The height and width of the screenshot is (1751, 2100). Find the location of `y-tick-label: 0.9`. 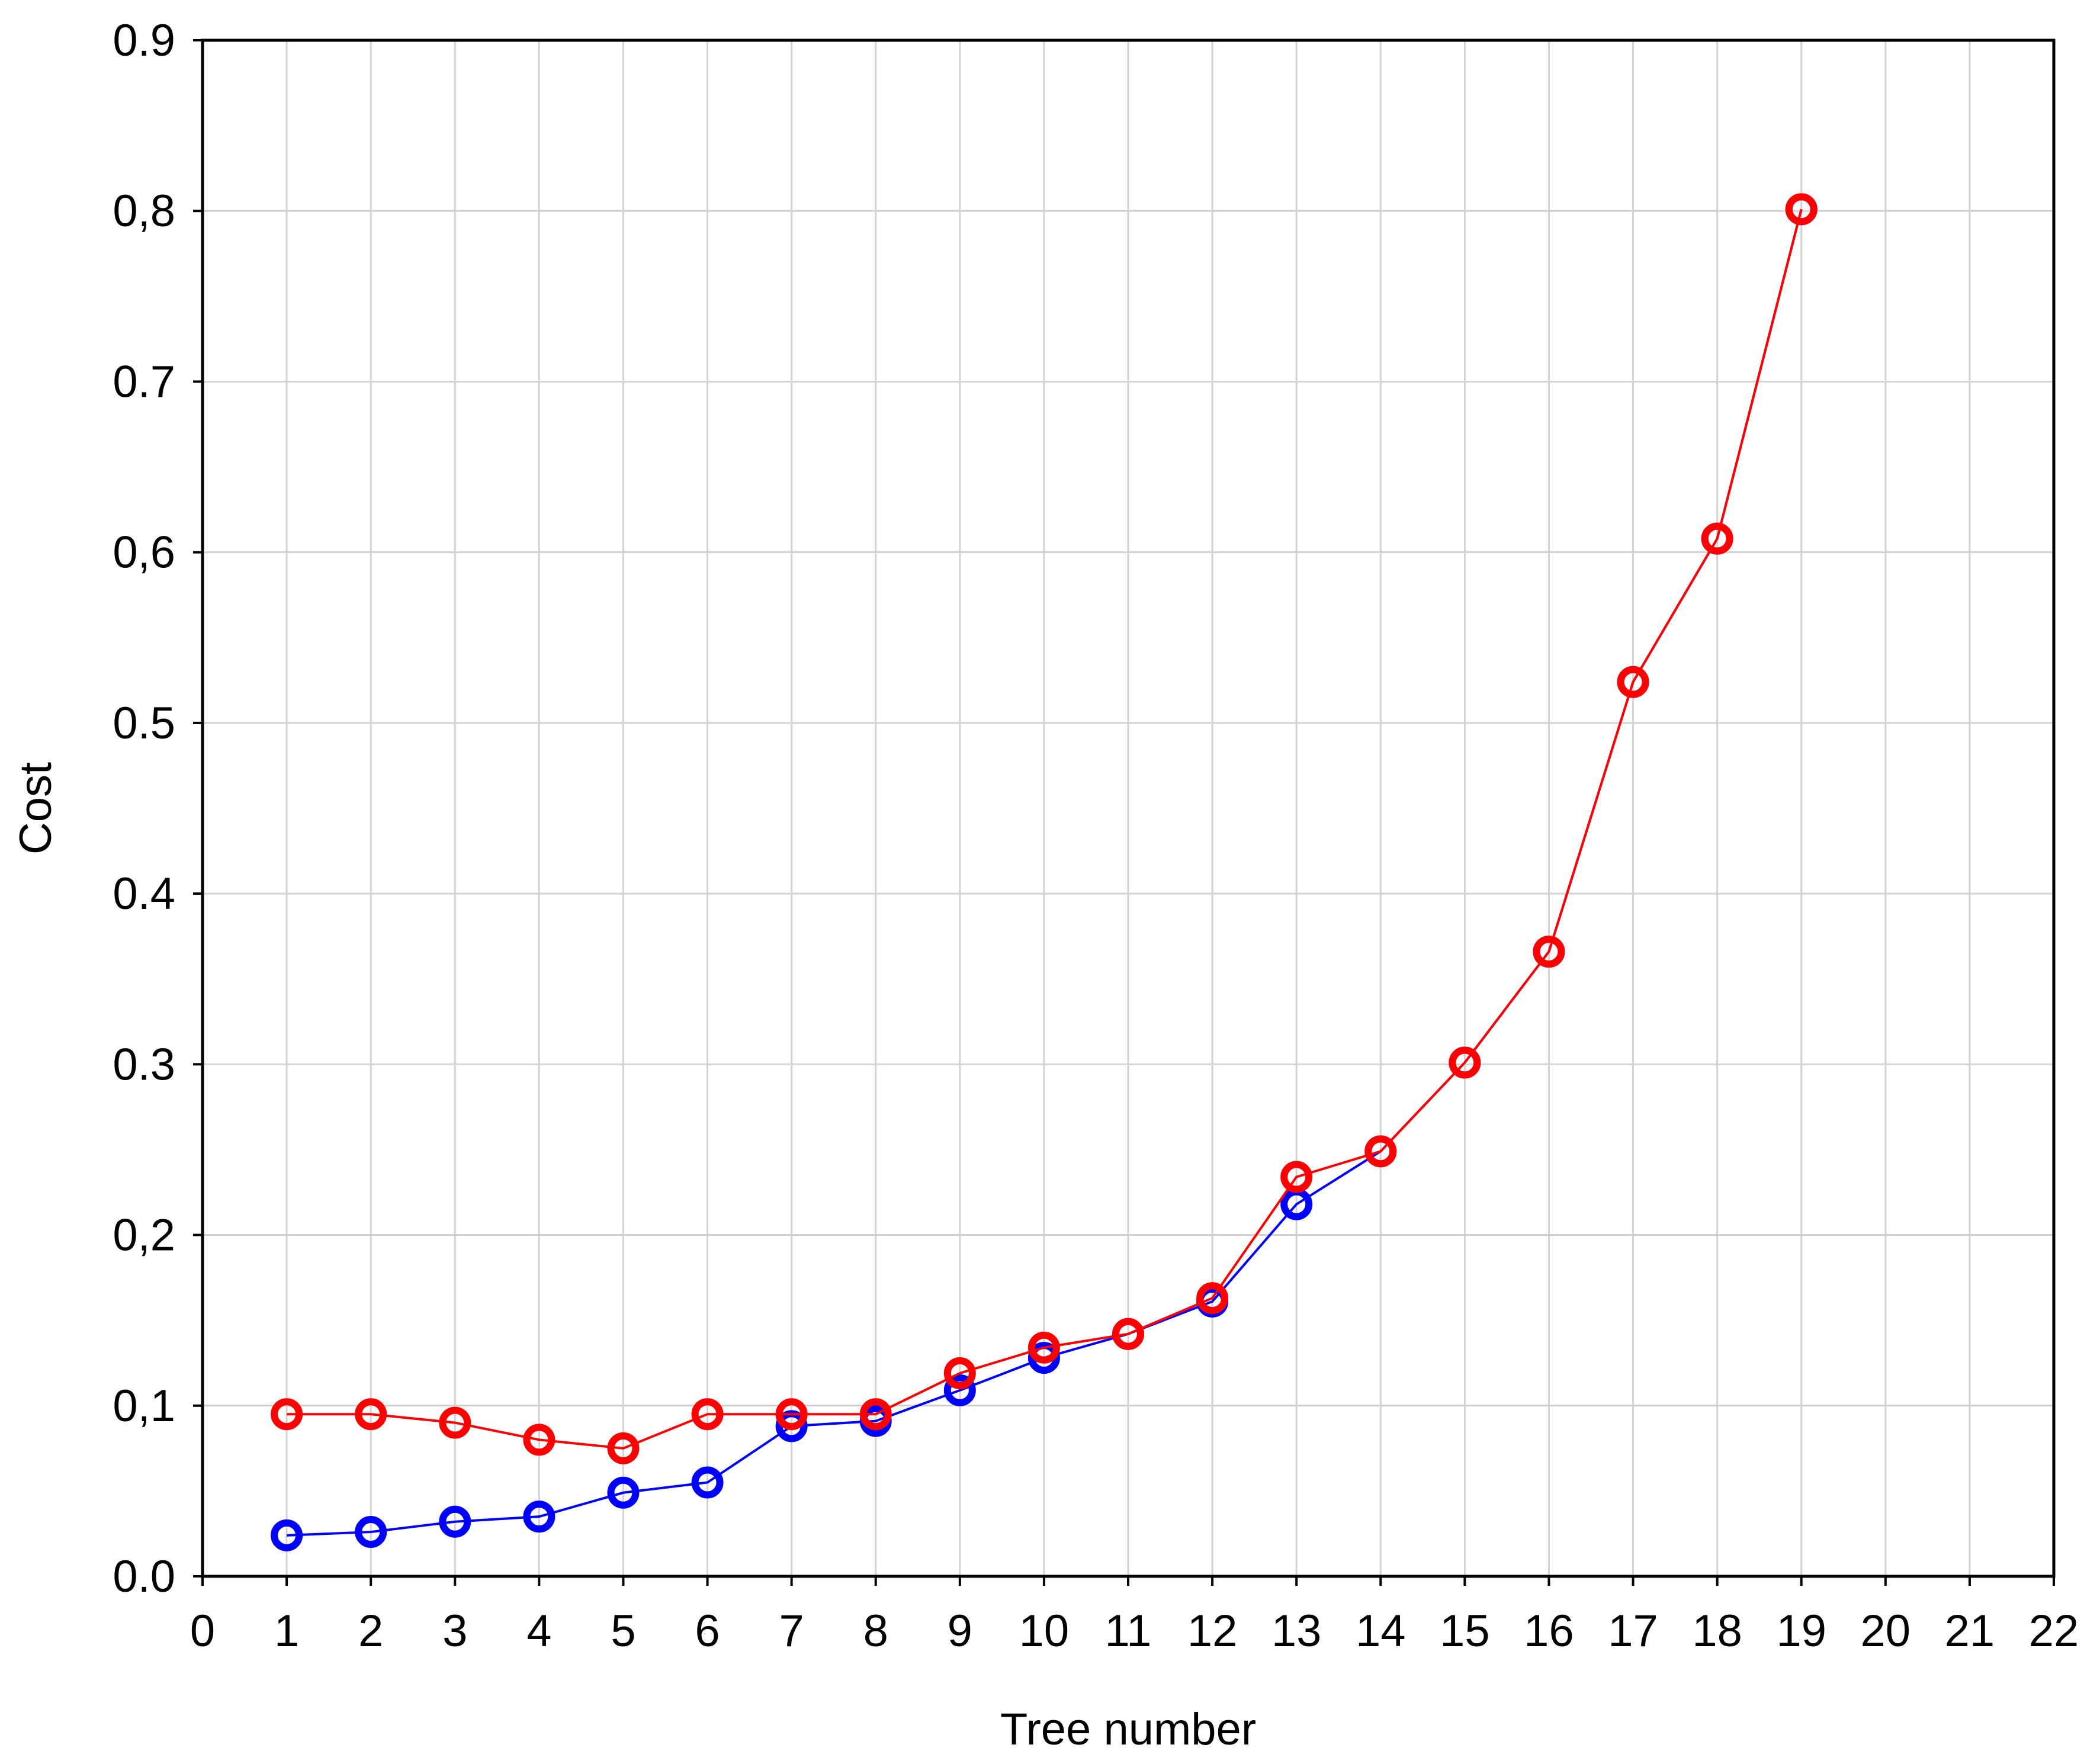

y-tick-label: 0.9 is located at coordinates (144, 40).